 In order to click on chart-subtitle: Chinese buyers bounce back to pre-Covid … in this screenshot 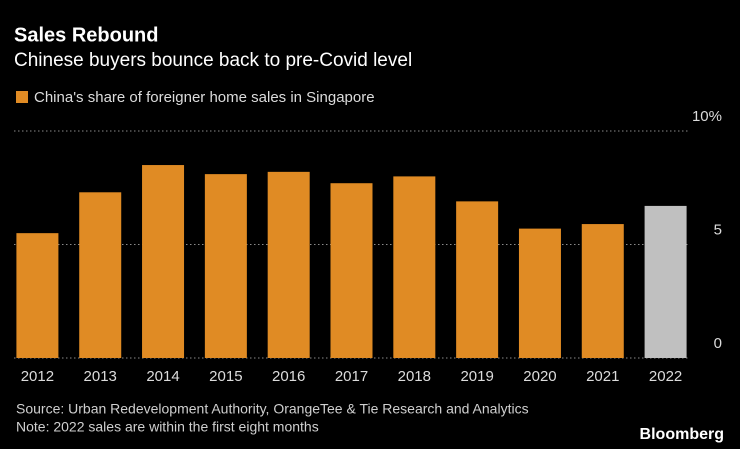, I will do `click(213, 60)`.